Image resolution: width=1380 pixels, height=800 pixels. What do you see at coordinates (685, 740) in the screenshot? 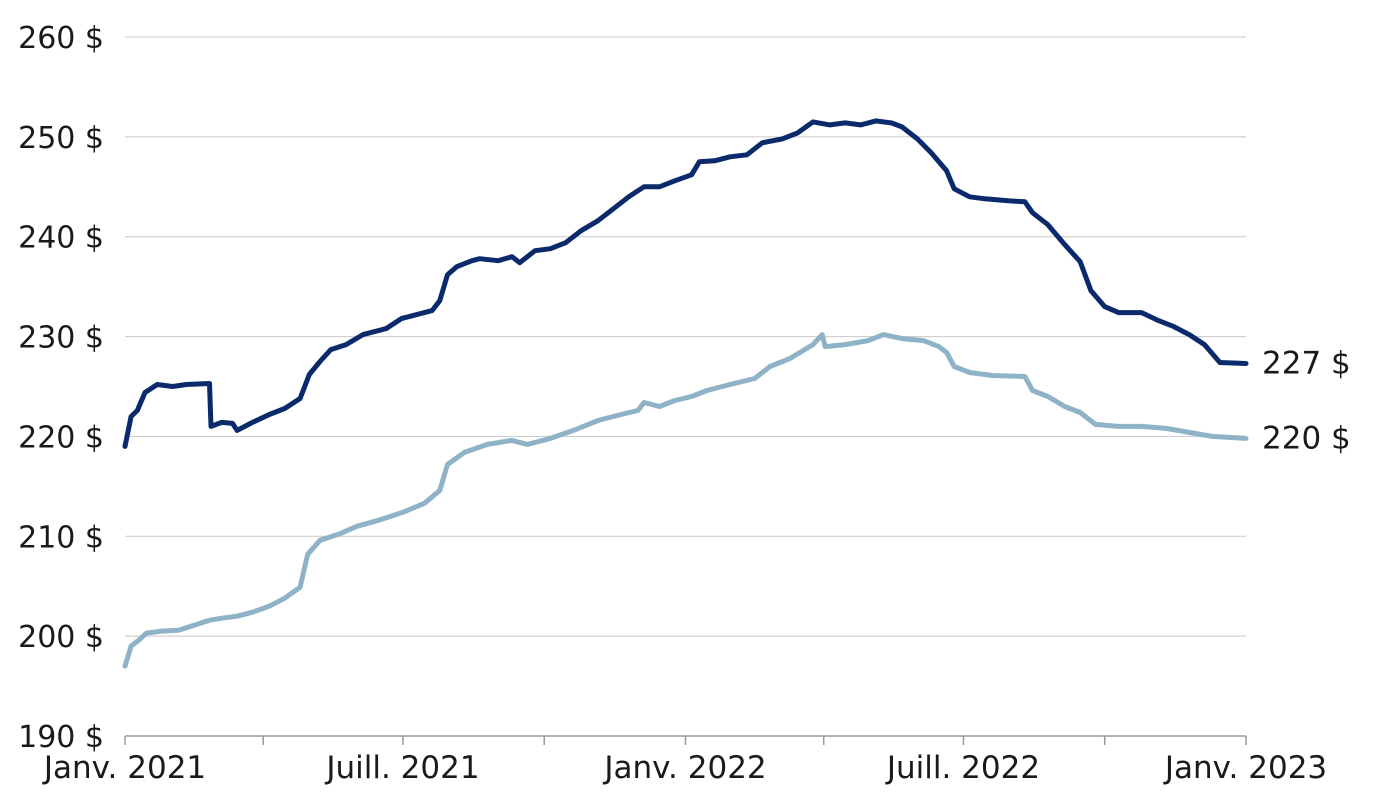
I see `x-axis` at bounding box center [685, 740].